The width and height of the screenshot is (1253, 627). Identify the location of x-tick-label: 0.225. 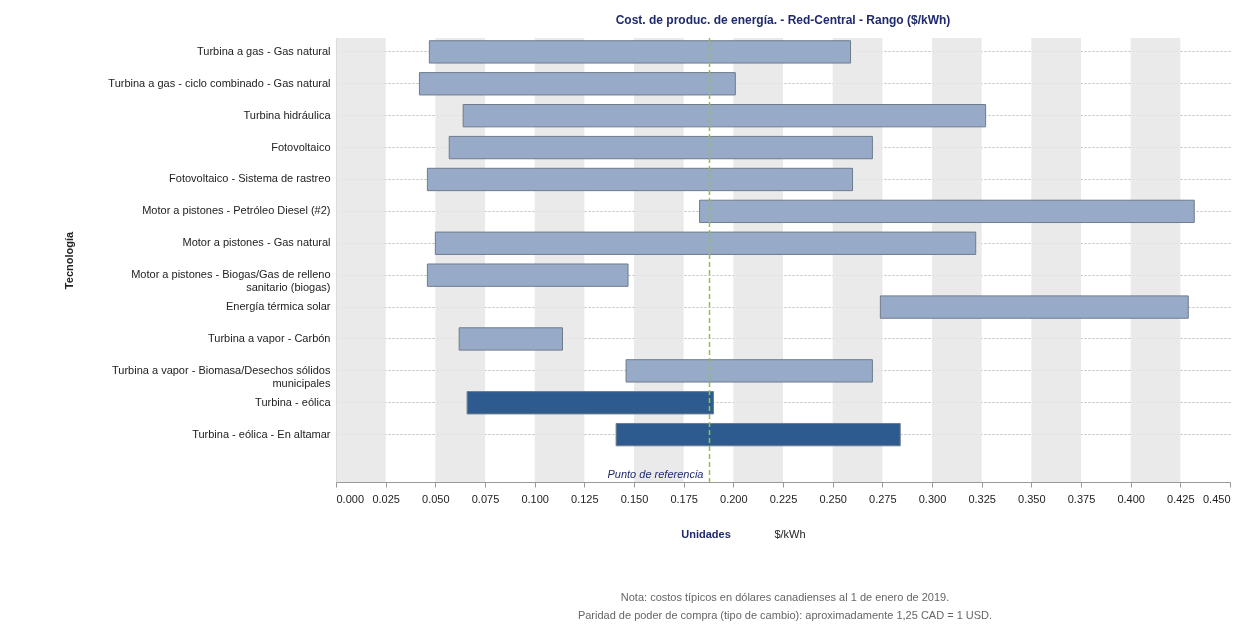
(783, 498).